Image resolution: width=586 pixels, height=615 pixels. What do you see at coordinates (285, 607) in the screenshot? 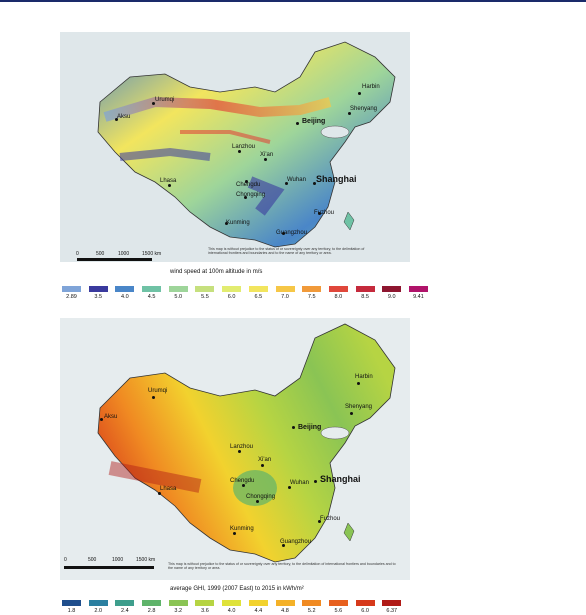
I see `legend-swatch: 4.8` at bounding box center [285, 607].